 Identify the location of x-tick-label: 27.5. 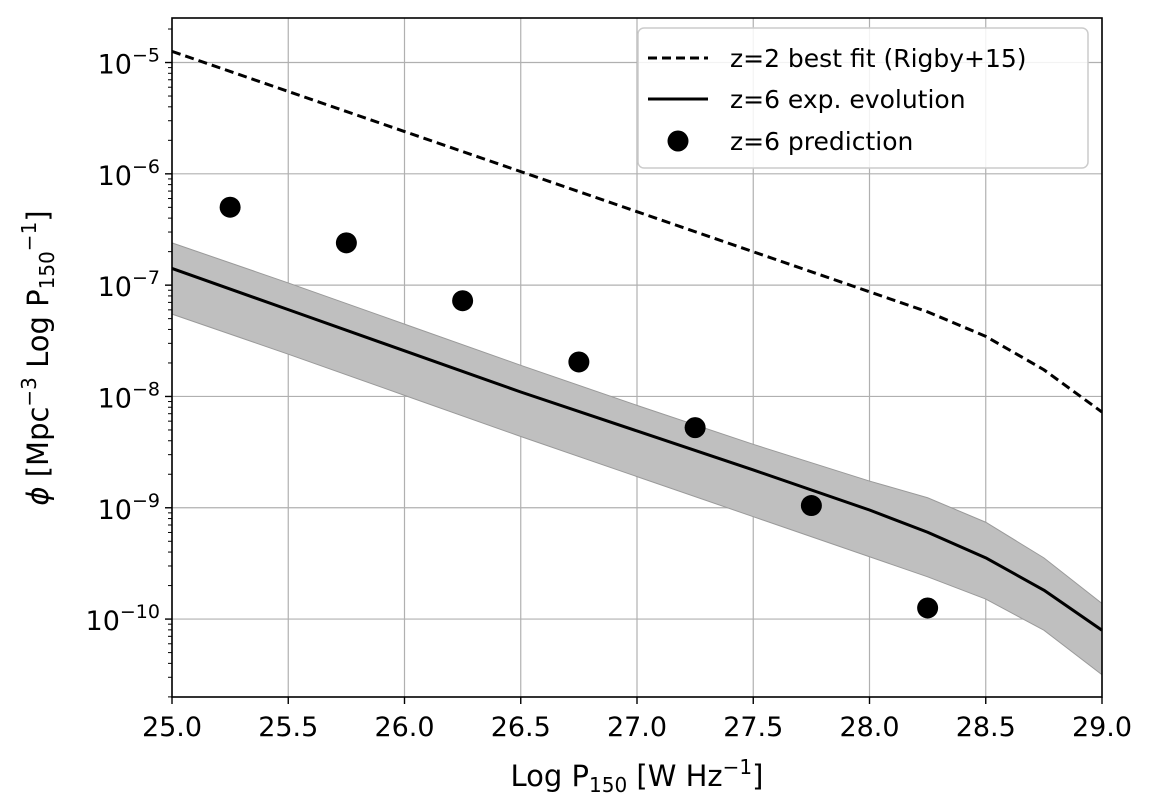
(753, 727).